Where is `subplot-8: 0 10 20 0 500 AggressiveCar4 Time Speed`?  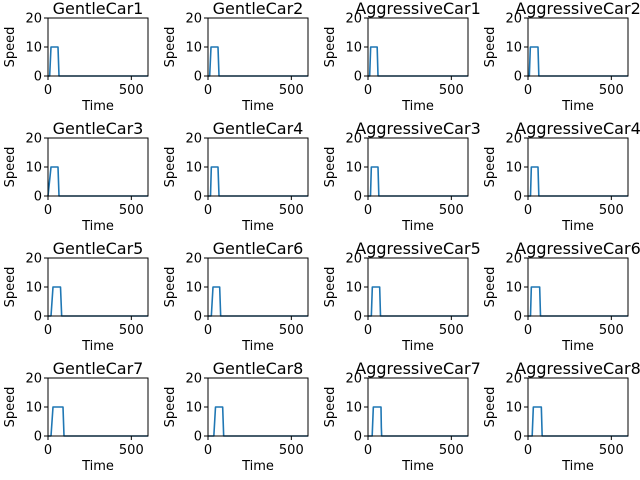 subplot-8: 0 10 20 0 500 AggressiveCar4 Time Speed is located at coordinates (561, 176).